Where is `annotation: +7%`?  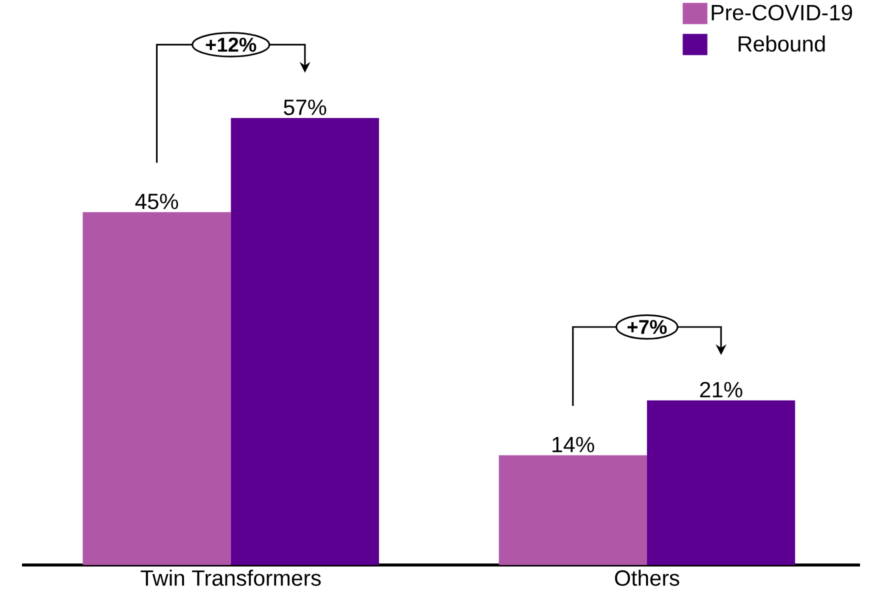 annotation: +7% is located at coordinates (647, 327).